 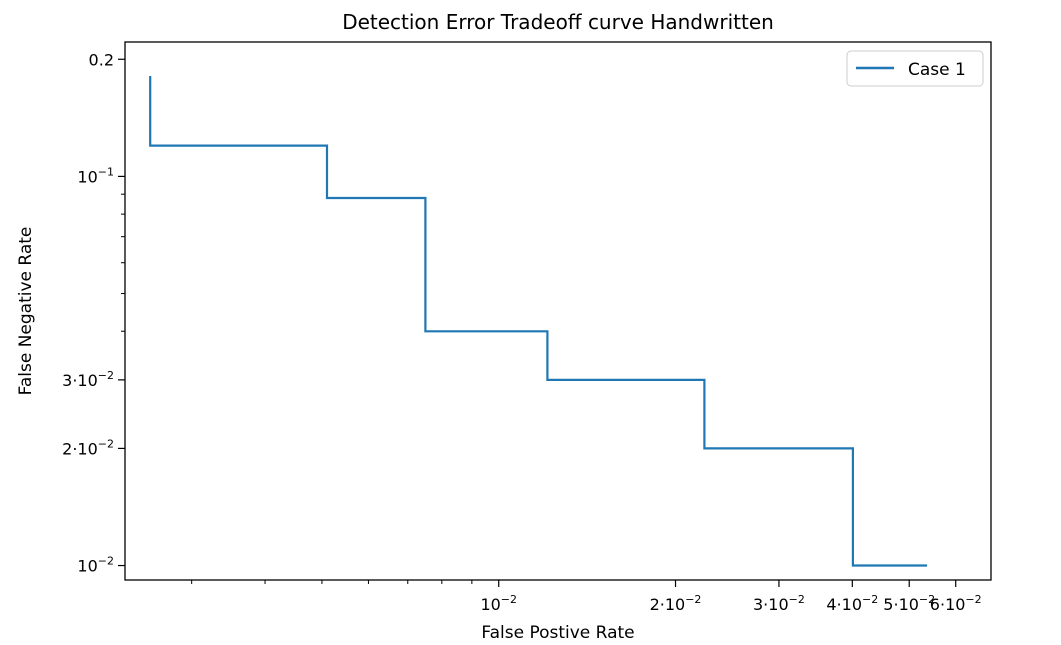 What do you see at coordinates (956, 603) in the screenshot?
I see `x-tick-label-6: 6·10⁻²` at bounding box center [956, 603].